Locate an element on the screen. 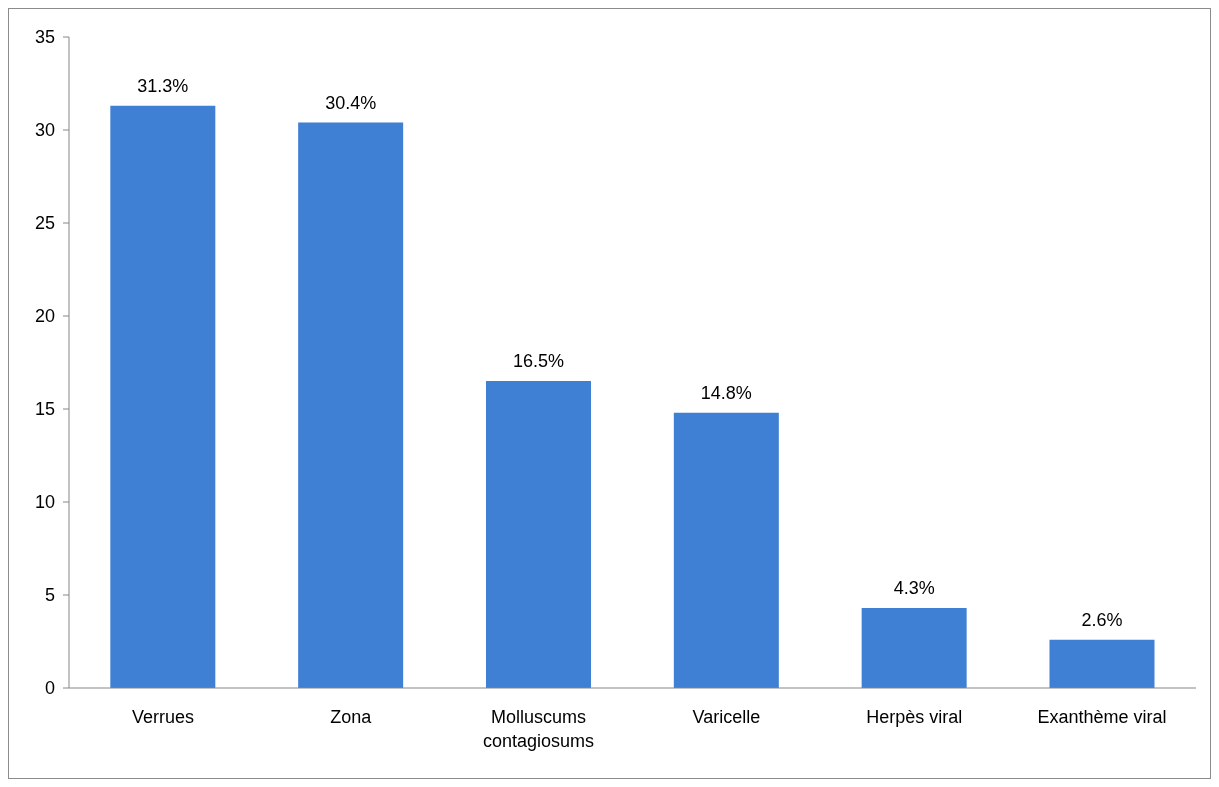  y-tick-label: 20 is located at coordinates (44, 316).